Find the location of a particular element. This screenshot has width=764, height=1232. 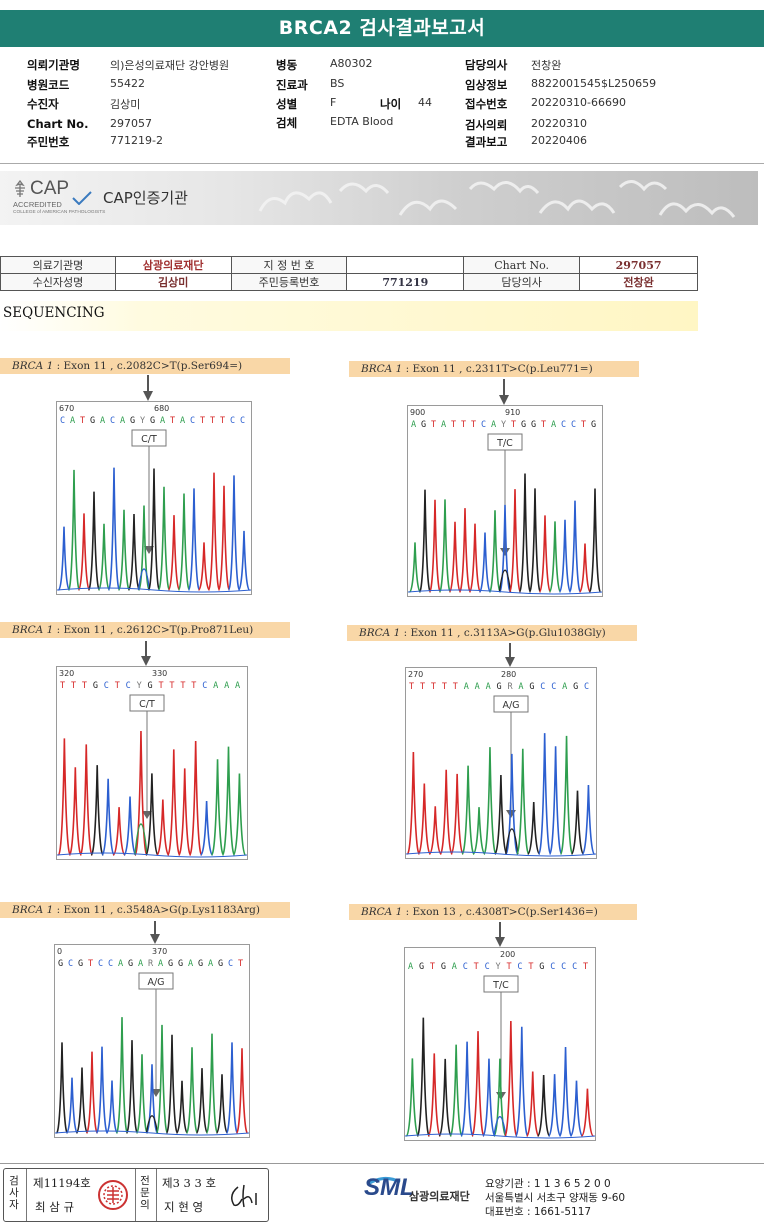

marker-arrow-icon is located at coordinates (147, 815).